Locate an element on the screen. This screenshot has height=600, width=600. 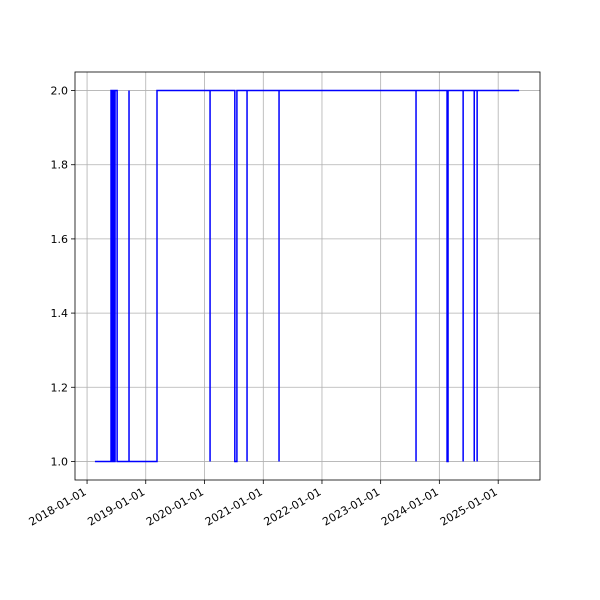
y-tick-label: 1.6 is located at coordinates (60, 239).